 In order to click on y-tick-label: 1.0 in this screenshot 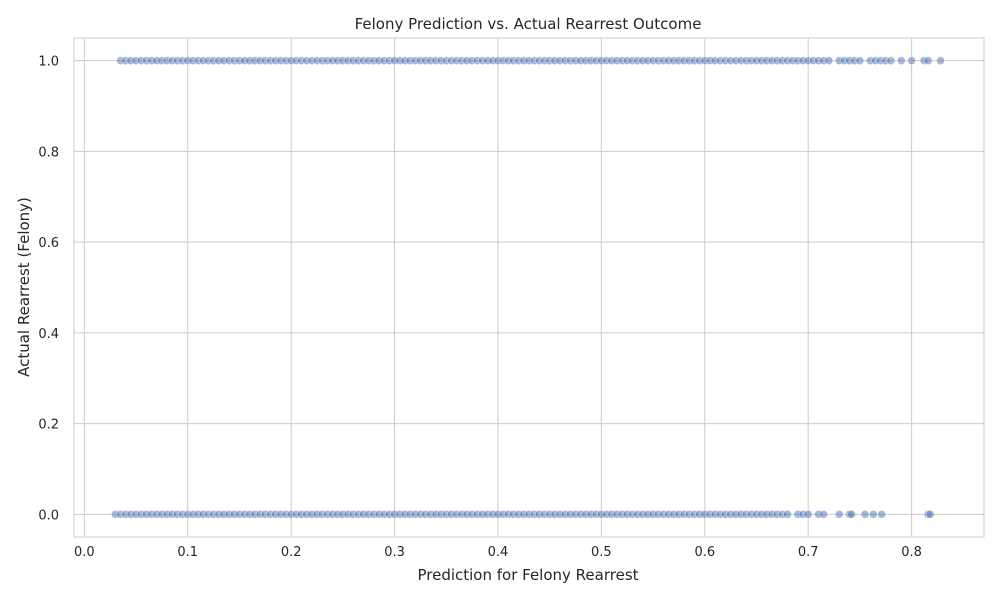, I will do `click(48, 62)`.